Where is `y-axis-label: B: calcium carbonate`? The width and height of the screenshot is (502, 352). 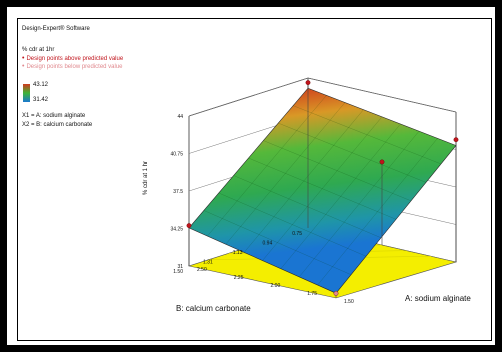 y-axis-label: B: calcium carbonate is located at coordinates (213, 308).